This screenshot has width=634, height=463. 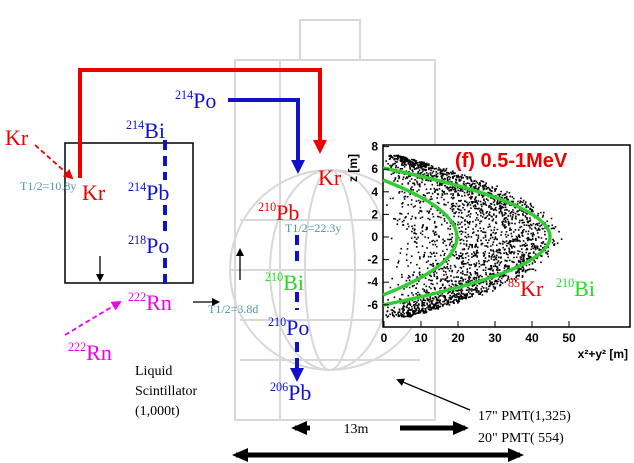 I want to click on y-tick-label: -6, so click(x=372, y=305).